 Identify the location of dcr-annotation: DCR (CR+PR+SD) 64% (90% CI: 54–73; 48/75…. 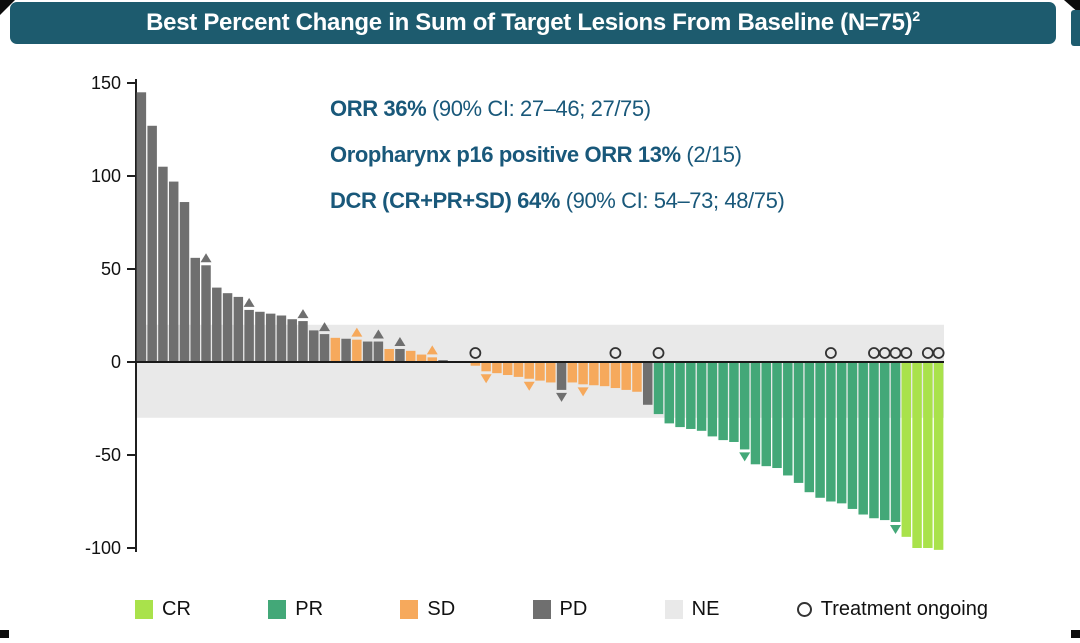
(557, 200).